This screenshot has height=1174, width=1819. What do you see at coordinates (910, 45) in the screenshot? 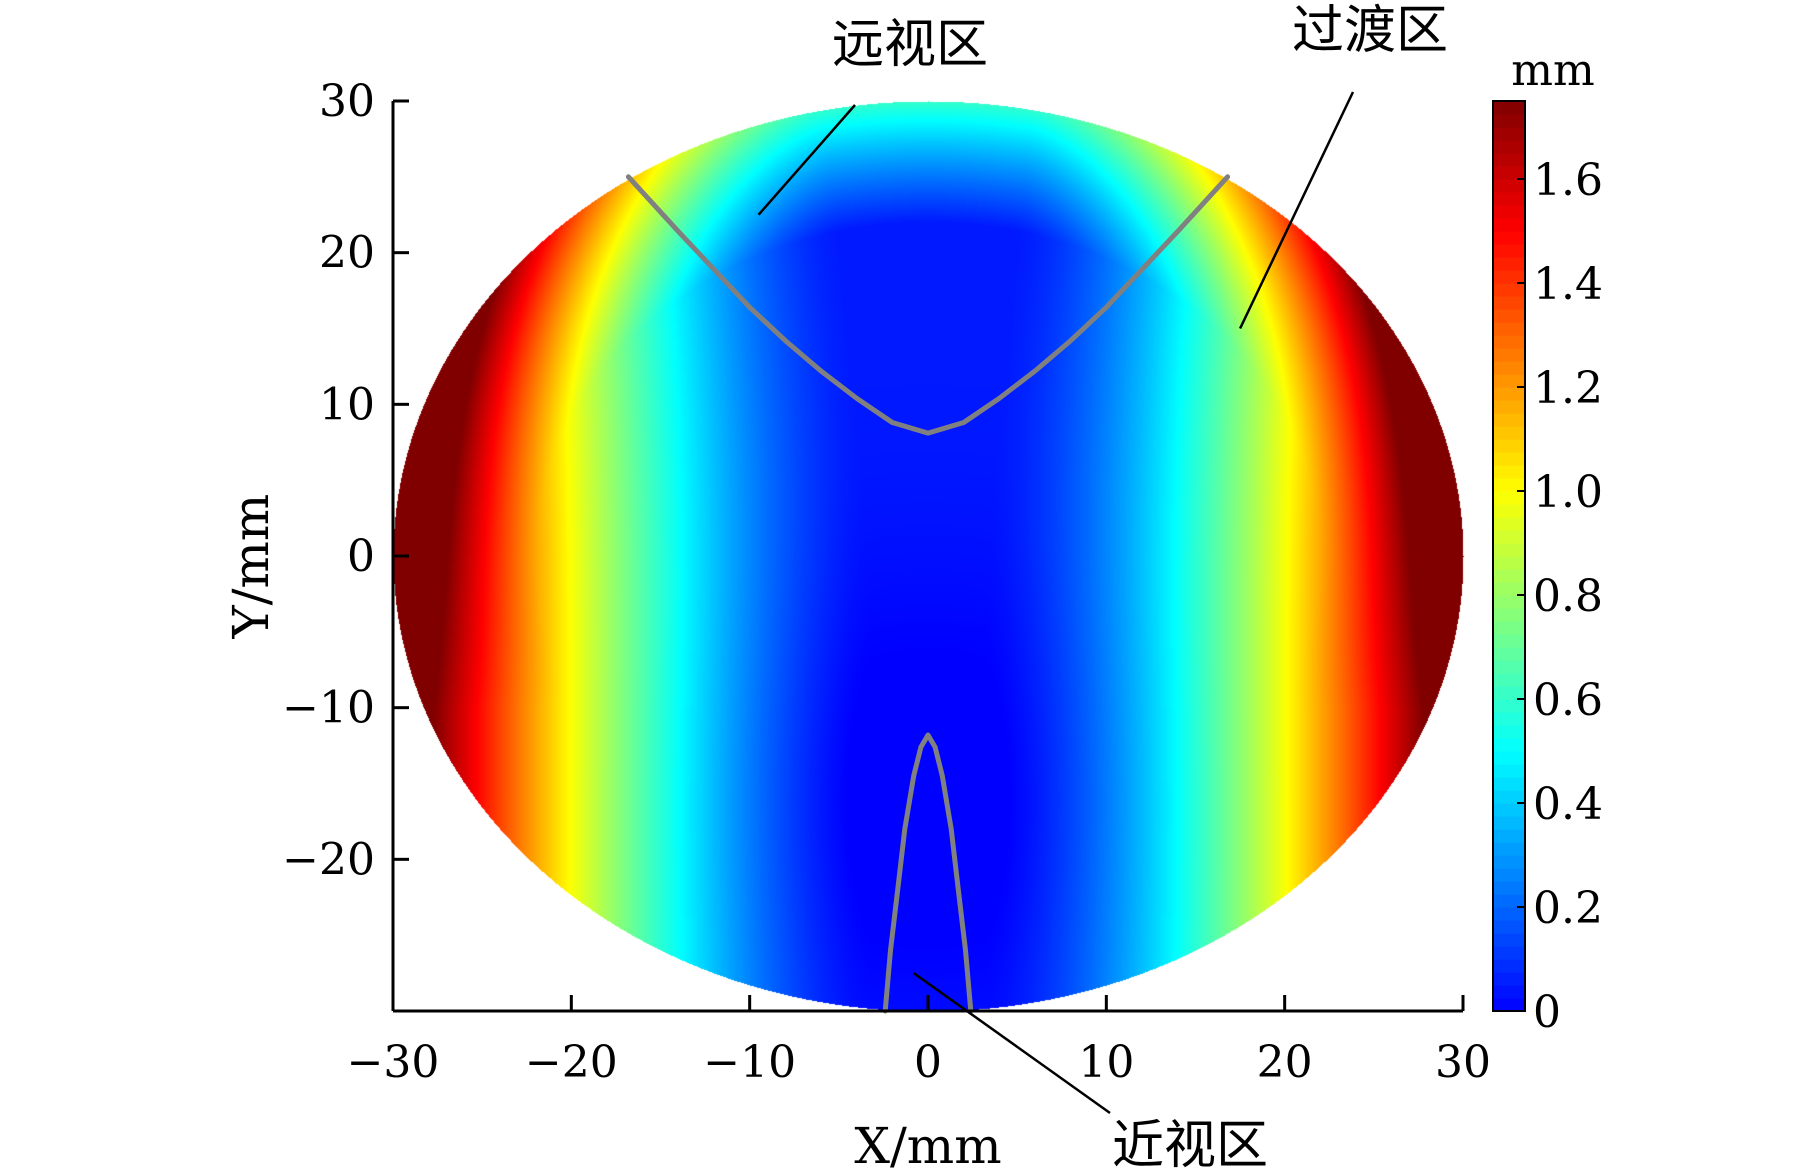
I see `region-label: 远视区` at bounding box center [910, 45].